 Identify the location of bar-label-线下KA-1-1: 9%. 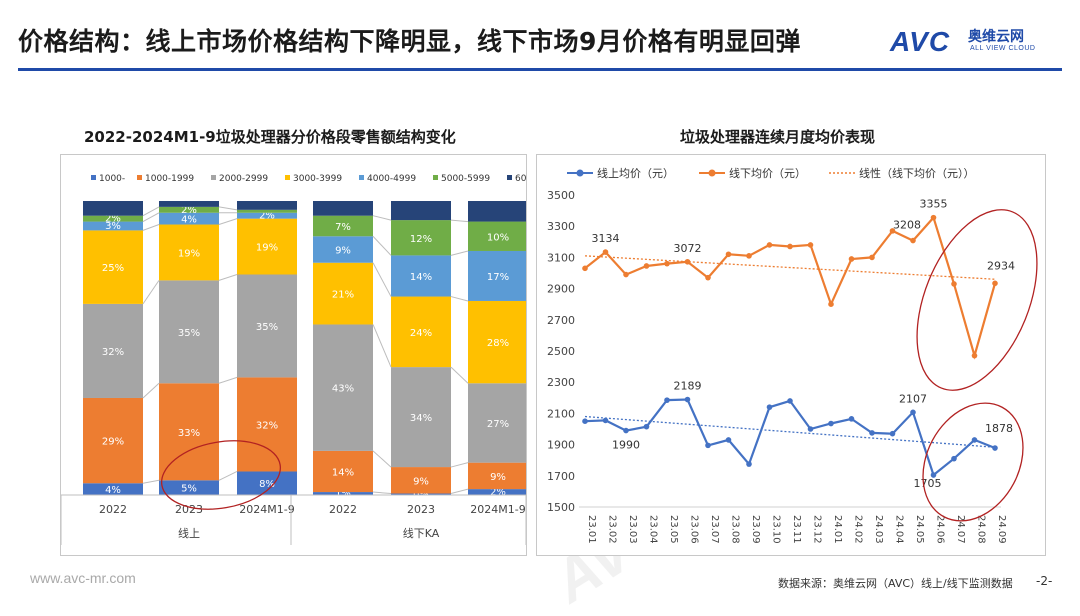
(421, 481).